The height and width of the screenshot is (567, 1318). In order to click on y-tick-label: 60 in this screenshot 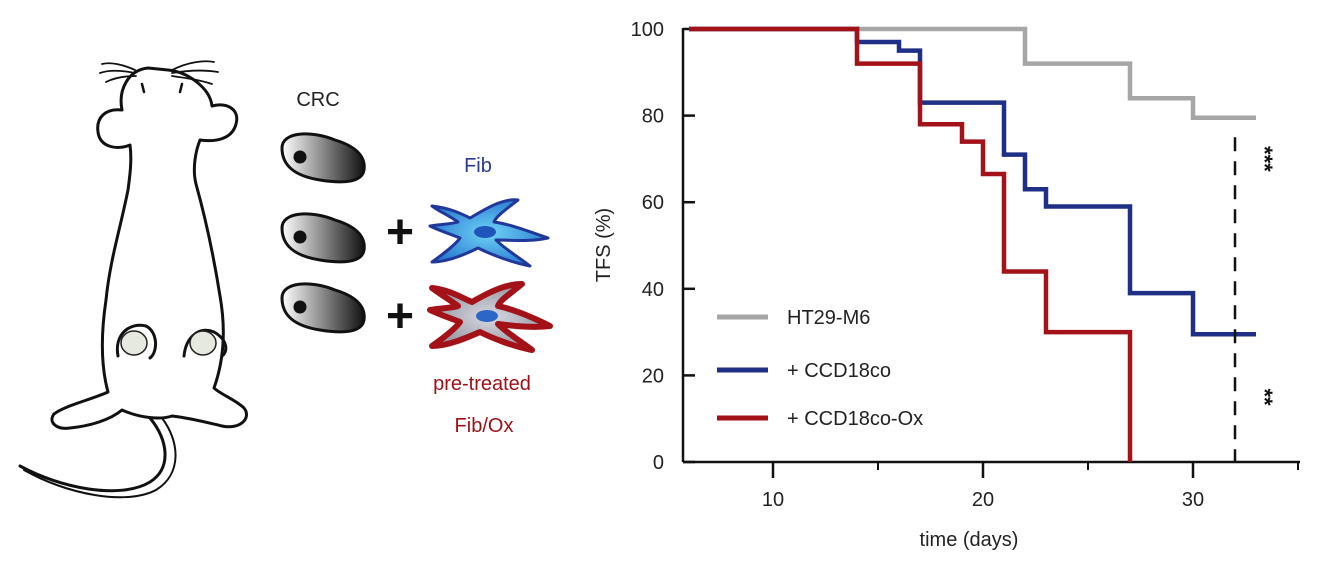, I will do `click(653, 203)`.